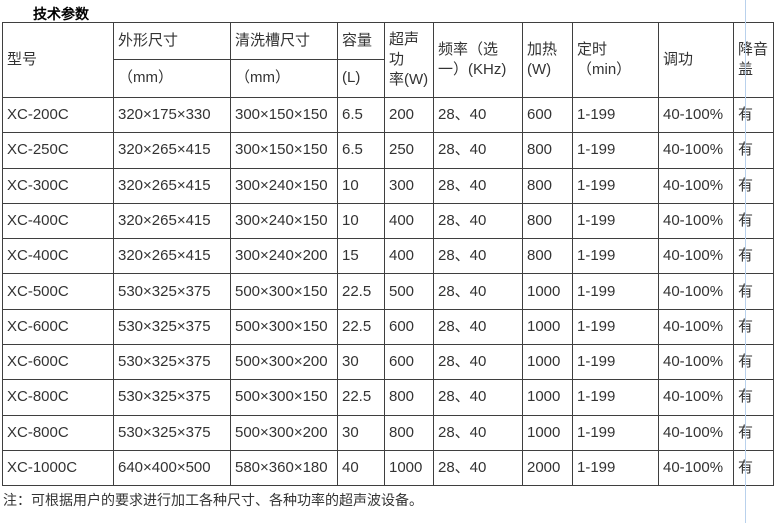 Image resolution: width=779 pixels, height=523 pixels. I want to click on header-outer-dimensions: 外形尺寸, so click(172, 41).